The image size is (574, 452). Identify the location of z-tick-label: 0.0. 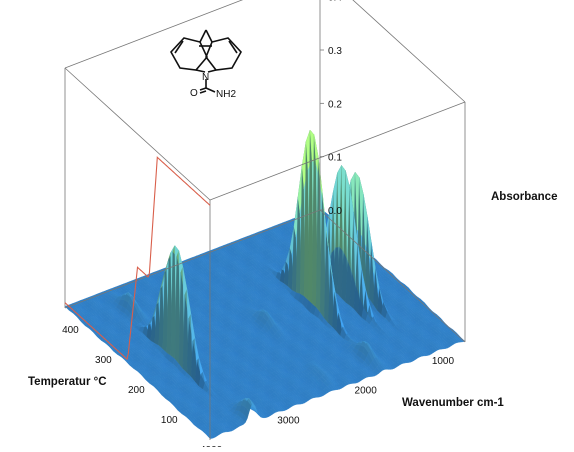
(335, 211).